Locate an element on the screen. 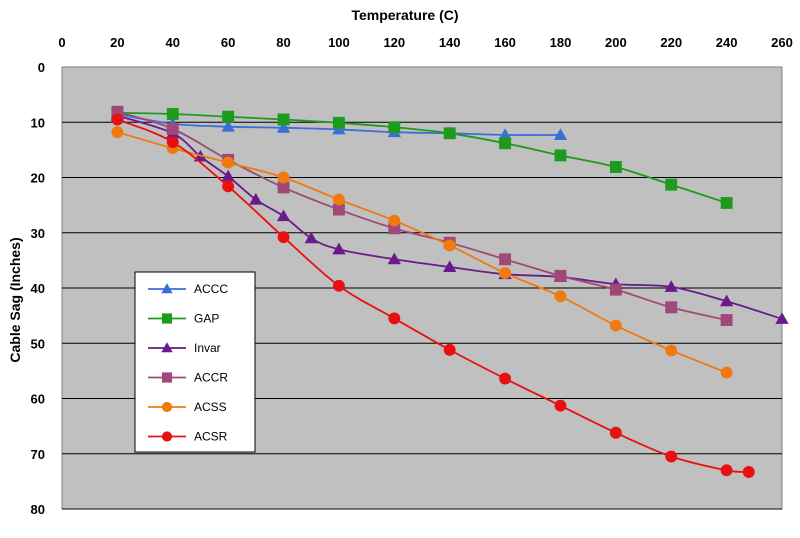 The width and height of the screenshot is (800, 538). y-tick-label: 80 is located at coordinates (38, 509).